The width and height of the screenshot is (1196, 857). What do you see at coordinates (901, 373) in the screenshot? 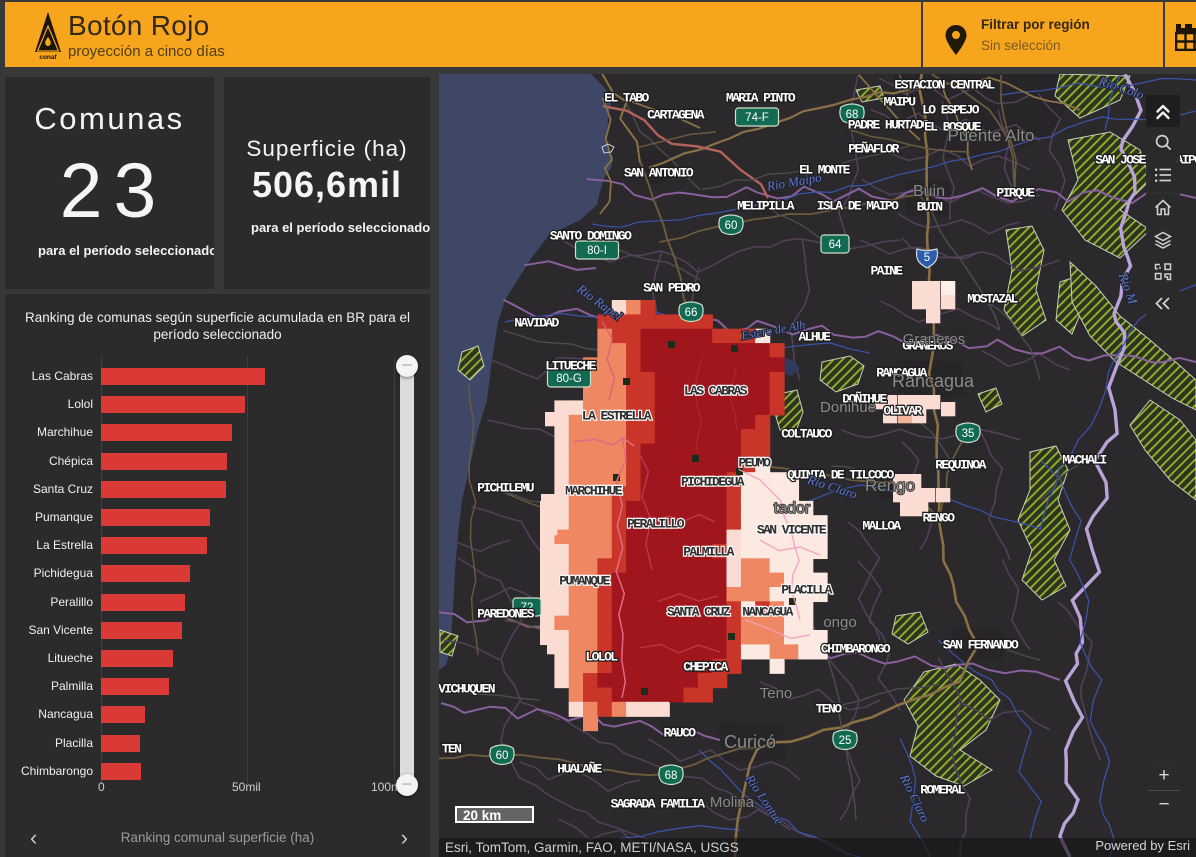
I see `svg-text: RANCAGUA` at bounding box center [901, 373].